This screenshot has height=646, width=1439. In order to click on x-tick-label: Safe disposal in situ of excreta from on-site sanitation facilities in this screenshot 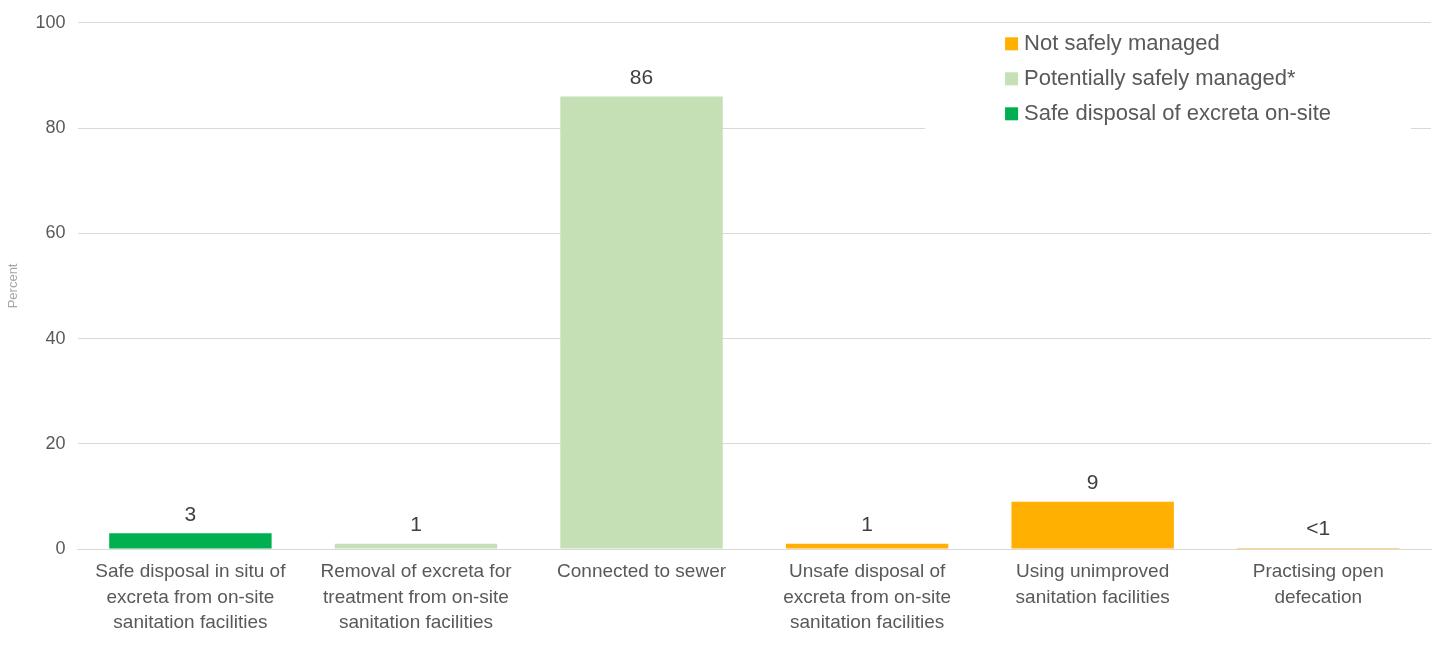, I will do `click(191, 596)`.